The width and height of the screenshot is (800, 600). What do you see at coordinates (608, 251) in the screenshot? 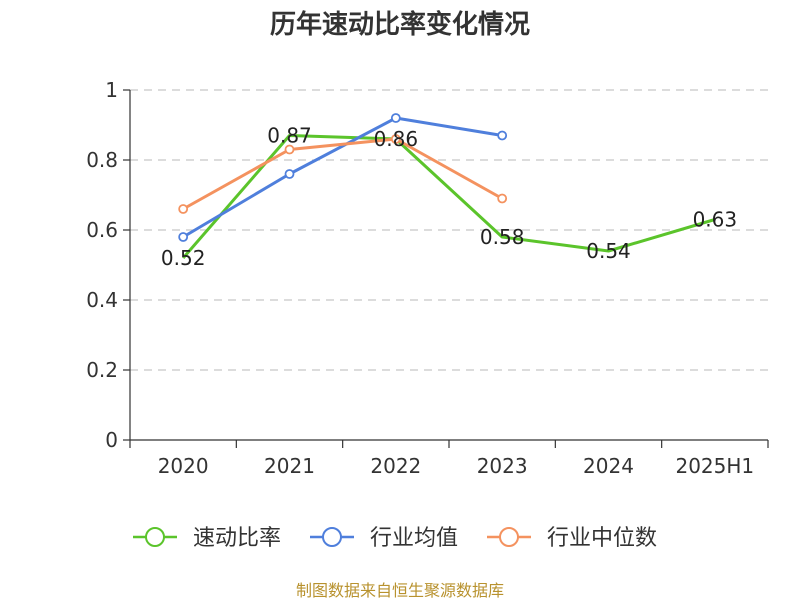
I see `data-label: 0.54` at bounding box center [608, 251].